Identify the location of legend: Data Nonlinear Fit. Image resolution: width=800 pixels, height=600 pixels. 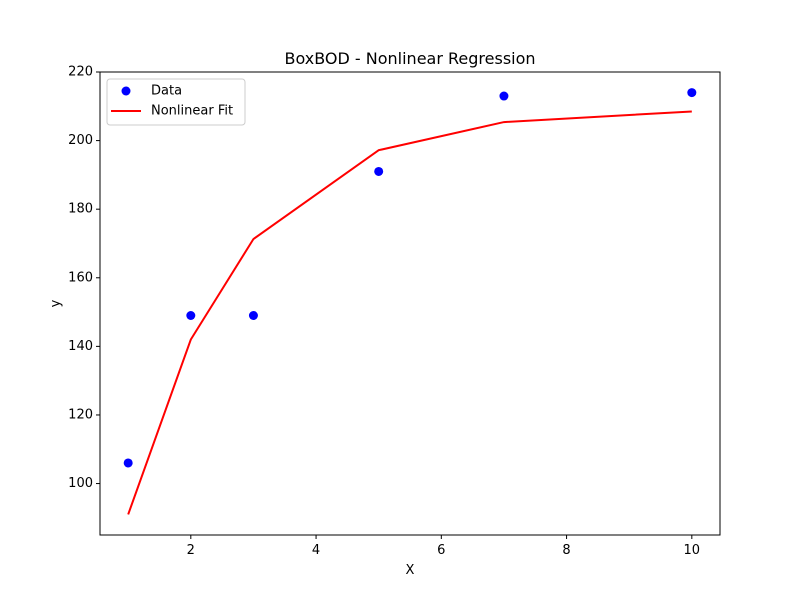
(176, 102).